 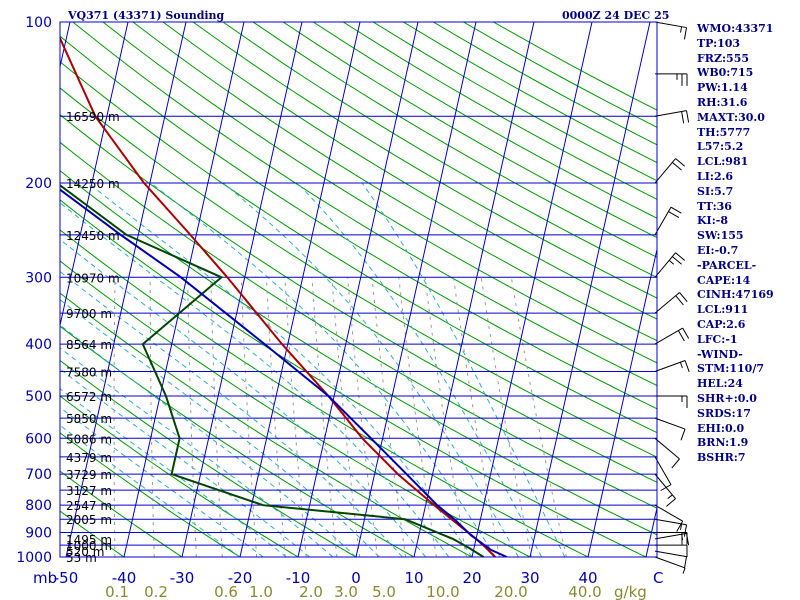 I want to click on stat-item: EI:-0.7, so click(x=718, y=250).